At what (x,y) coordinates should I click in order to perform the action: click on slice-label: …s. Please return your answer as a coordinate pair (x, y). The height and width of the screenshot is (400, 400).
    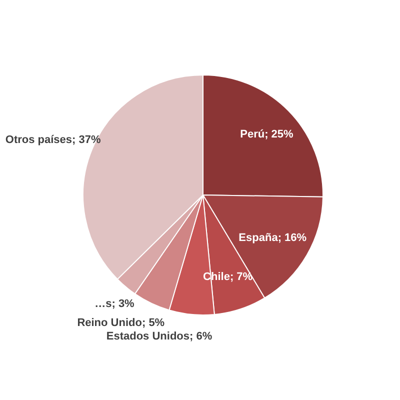
    Looking at the image, I should click on (103, 304).